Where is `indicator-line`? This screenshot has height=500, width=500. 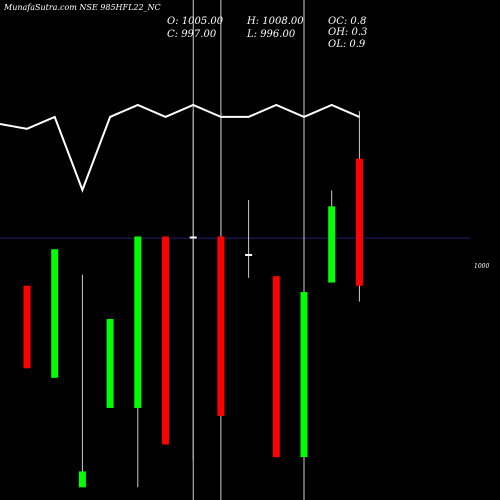
indicator-line is located at coordinates (180, 148).